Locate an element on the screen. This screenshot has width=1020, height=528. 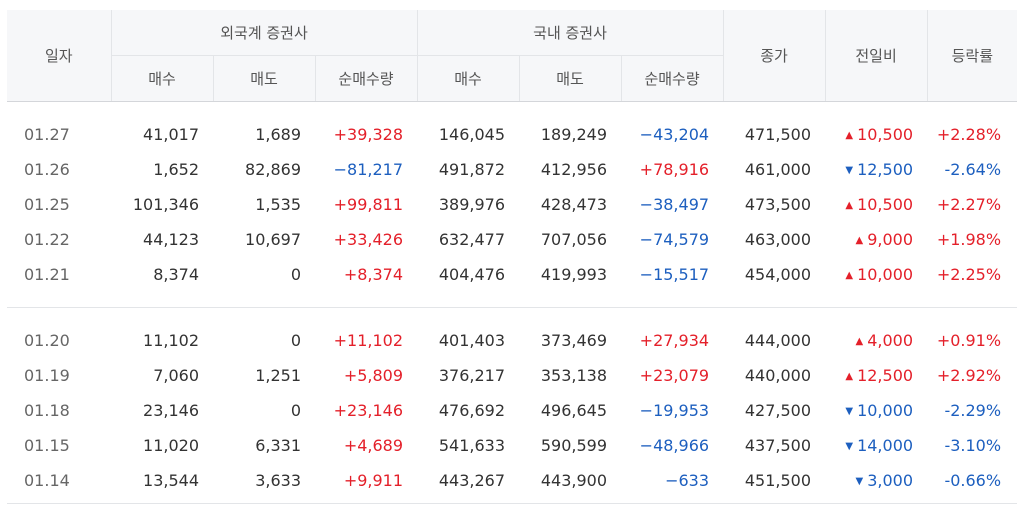
date-cell: 01.22 is located at coordinates (47, 239).